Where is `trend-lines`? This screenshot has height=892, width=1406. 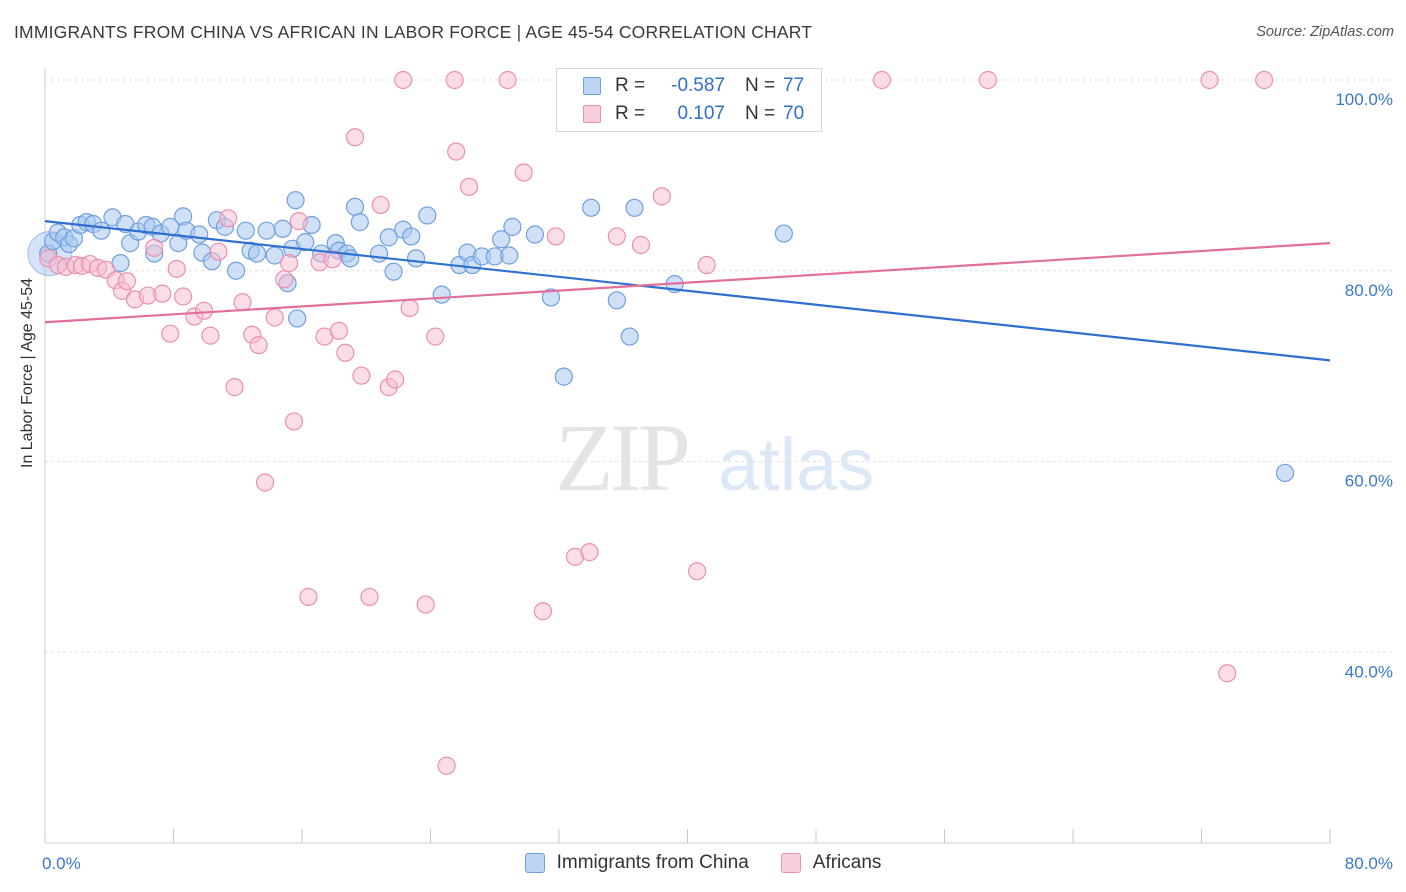
trend-lines is located at coordinates (687, 291).